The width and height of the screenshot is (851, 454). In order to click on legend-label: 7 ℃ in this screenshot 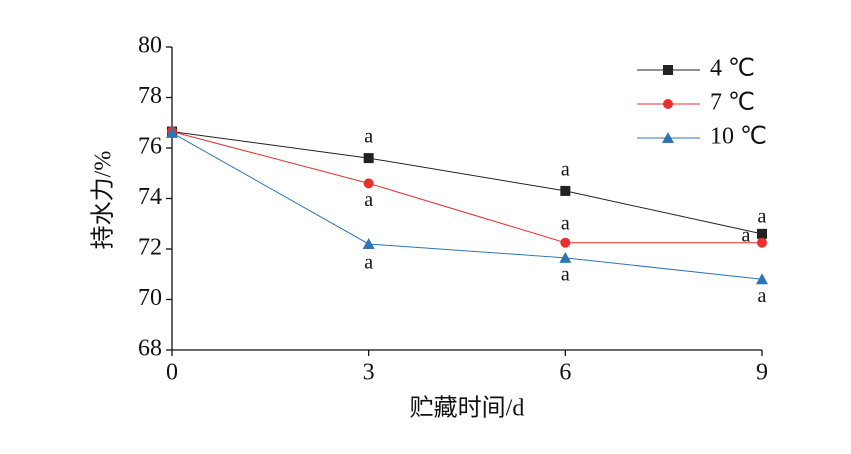, I will do `click(732, 103)`.